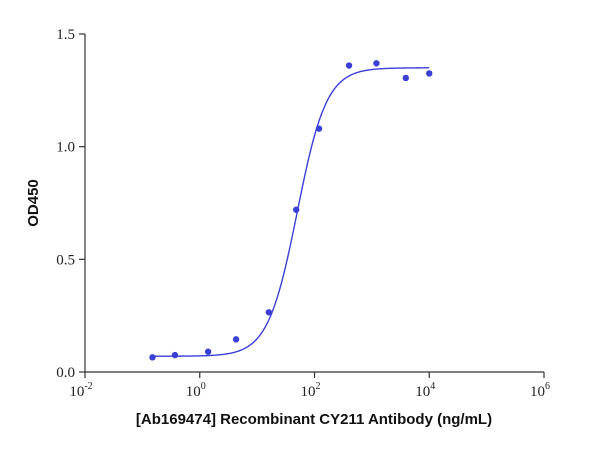 This screenshot has width=600, height=472. Describe the element at coordinates (65, 35) in the screenshot. I see `y-tick-label: 1.5` at that location.